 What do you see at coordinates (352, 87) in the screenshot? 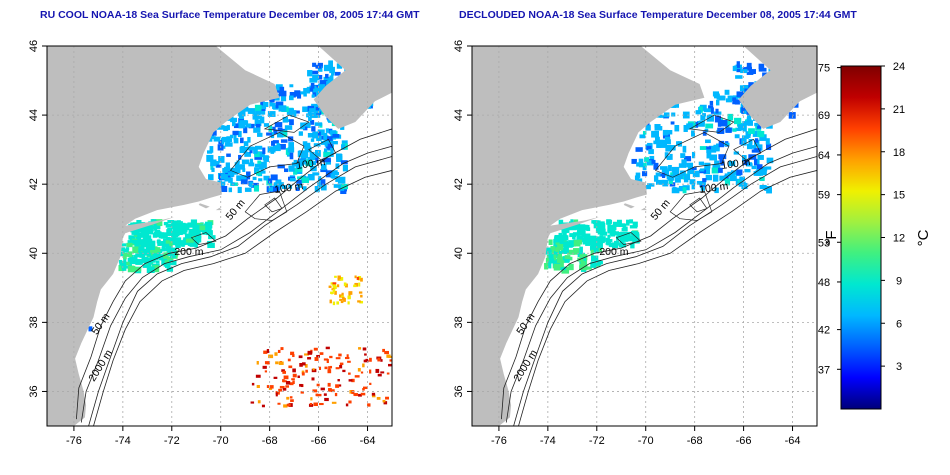
I see `nova-scotia-landmass` at bounding box center [352, 87].